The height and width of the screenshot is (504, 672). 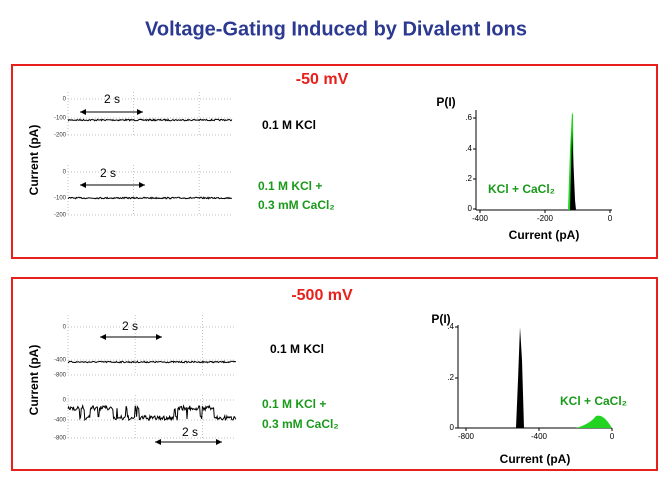 I want to click on voltage-label: -50 mV, so click(x=322, y=79).